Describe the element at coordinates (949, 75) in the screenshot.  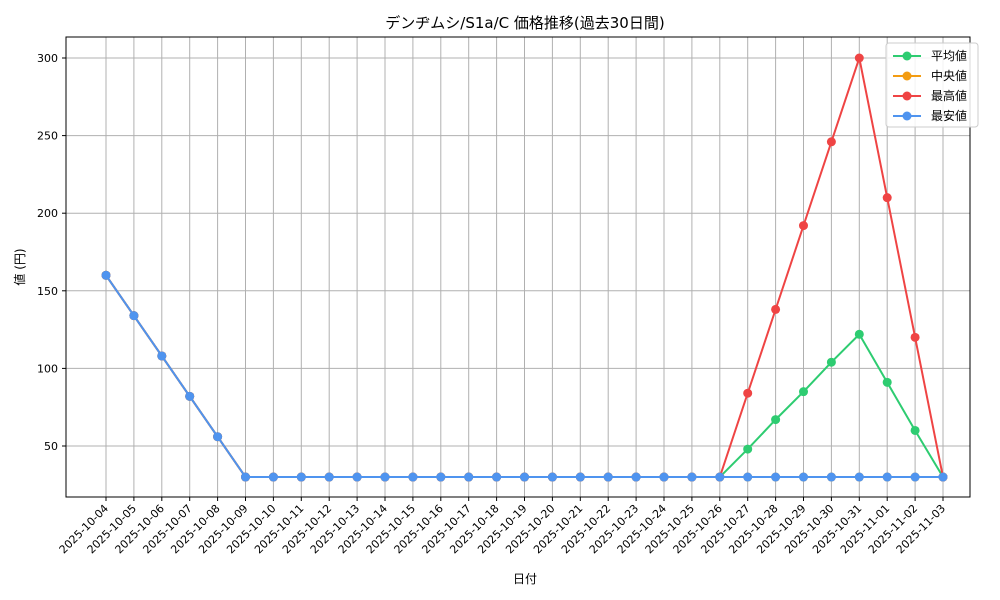
I see `legend-label: 中央値` at that location.